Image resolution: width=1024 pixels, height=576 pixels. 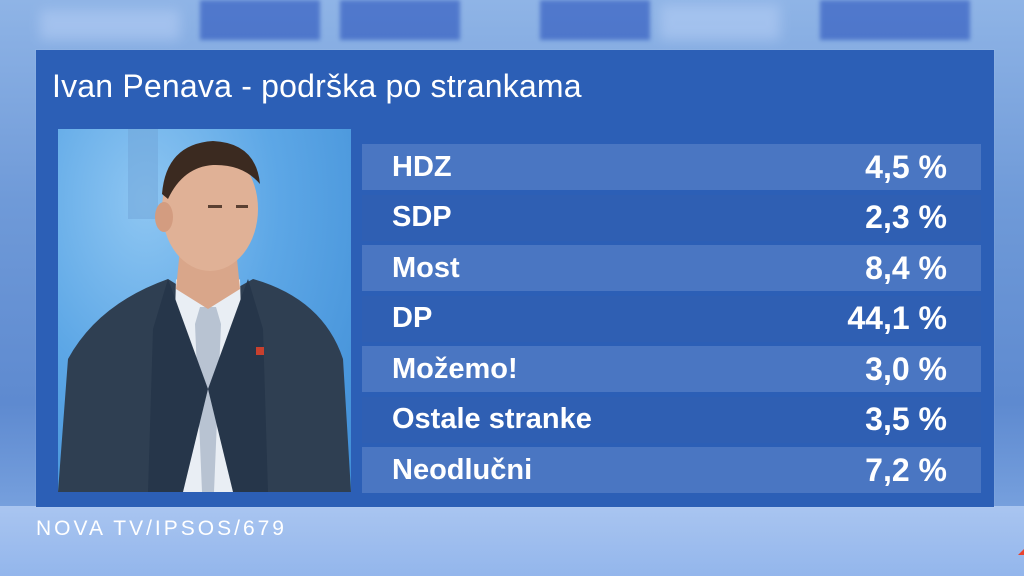 I want to click on party-name: Ostale stranke, so click(x=492, y=419).